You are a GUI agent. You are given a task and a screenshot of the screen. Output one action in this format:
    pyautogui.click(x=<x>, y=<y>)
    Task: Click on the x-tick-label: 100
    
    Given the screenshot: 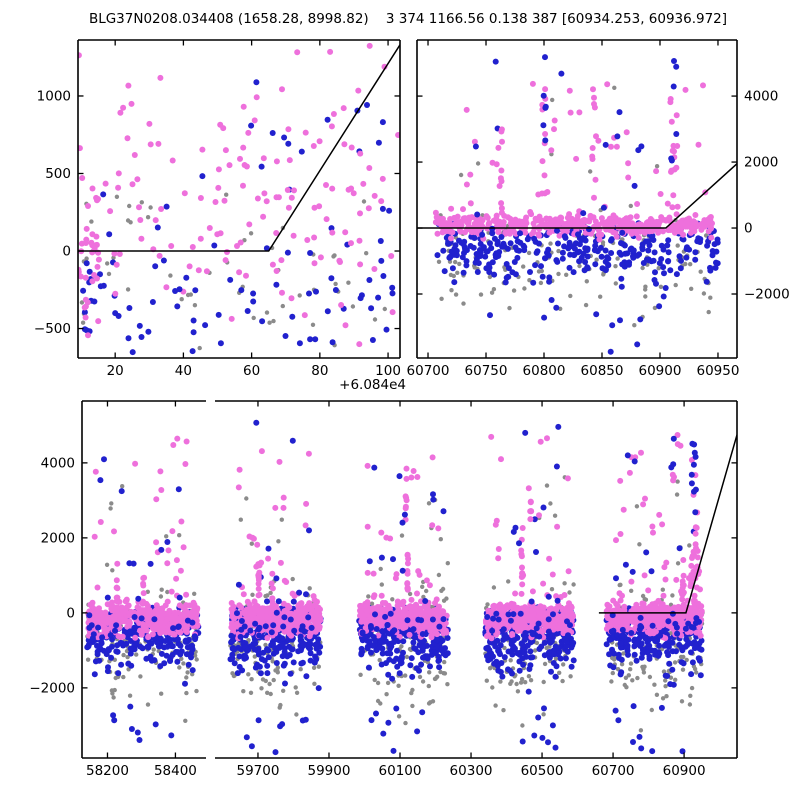 What is the action you would take?
    pyautogui.click(x=388, y=371)
    